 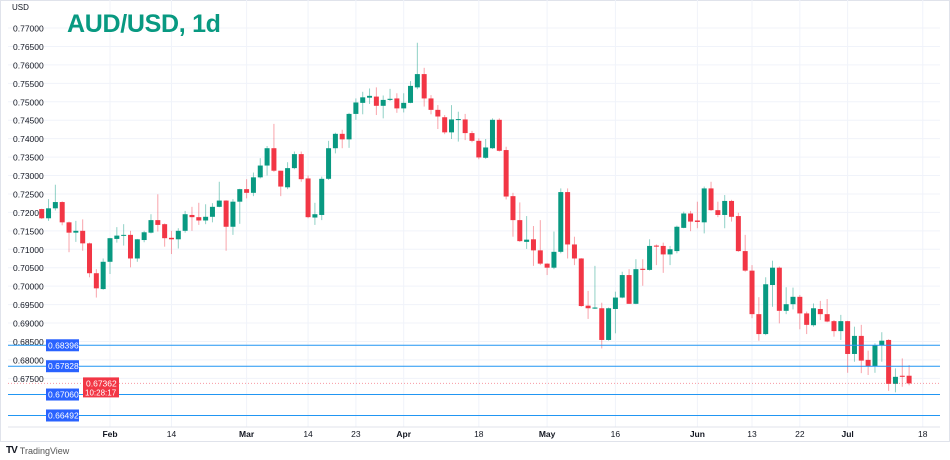 I want to click on y-tick-label: 0.77000, so click(x=28, y=29).